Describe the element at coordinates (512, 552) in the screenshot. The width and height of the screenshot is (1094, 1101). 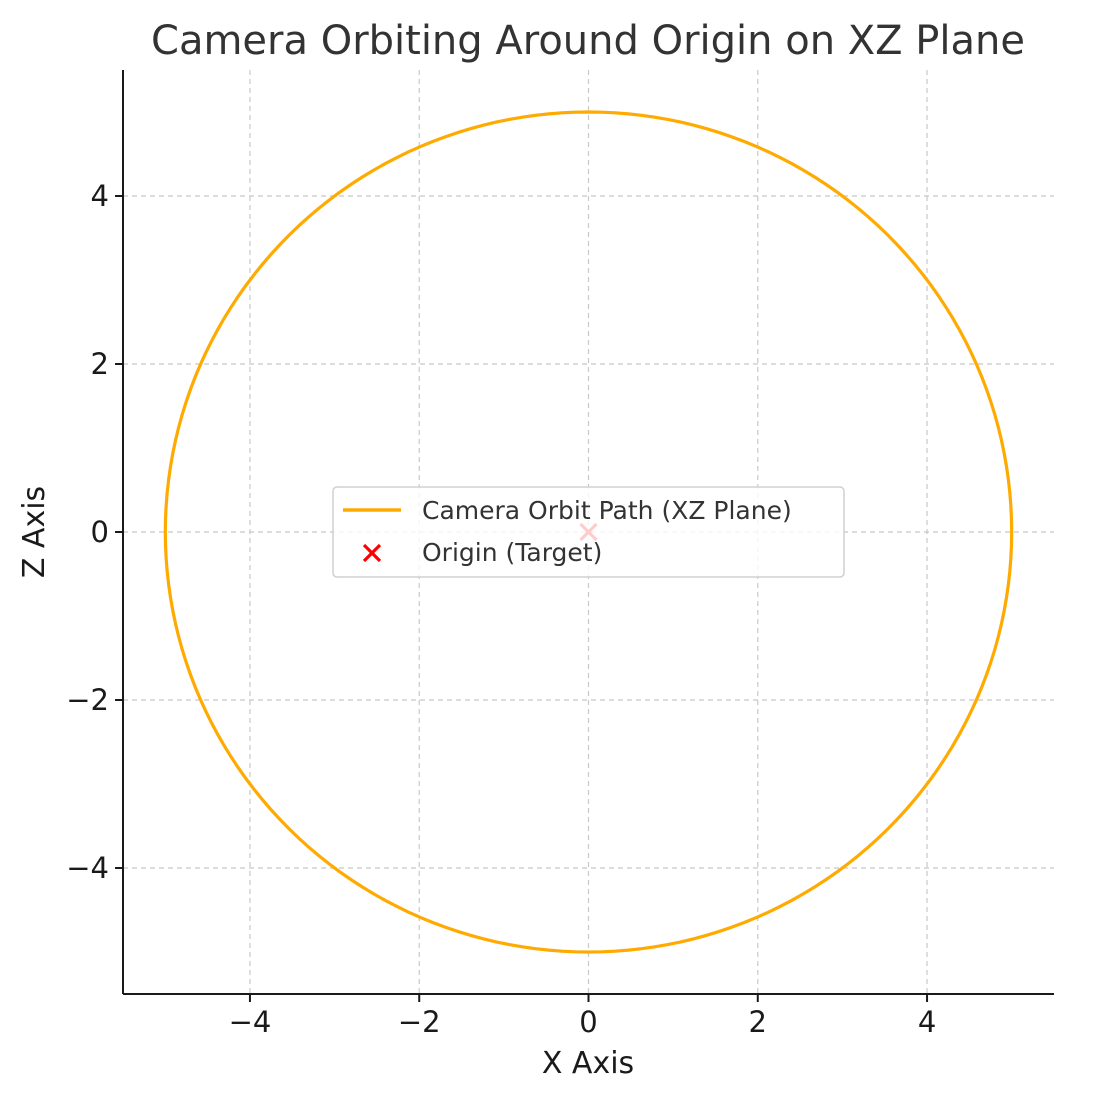
I see `legend-entry-origin: Origin (Target)` at that location.